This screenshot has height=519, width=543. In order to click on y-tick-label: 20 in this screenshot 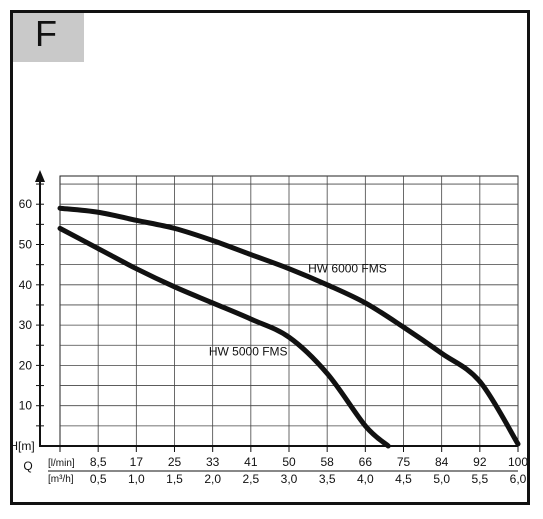, I will do `click(26, 365)`.